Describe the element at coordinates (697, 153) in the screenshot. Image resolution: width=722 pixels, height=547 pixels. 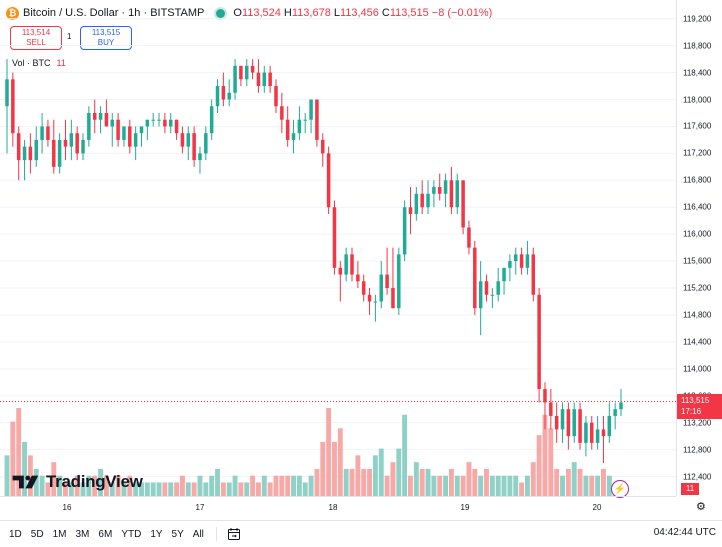
I see `price-tick-label: 117,200` at that location.